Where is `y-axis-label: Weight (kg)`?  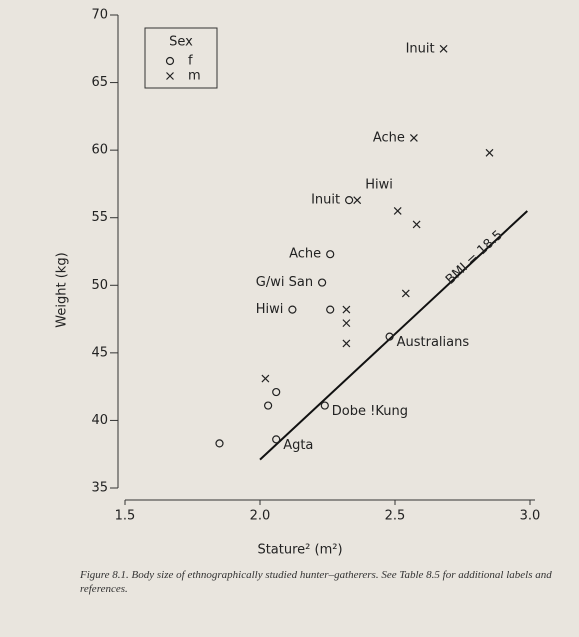
y-axis-label: Weight (kg) is located at coordinates (62, 289).